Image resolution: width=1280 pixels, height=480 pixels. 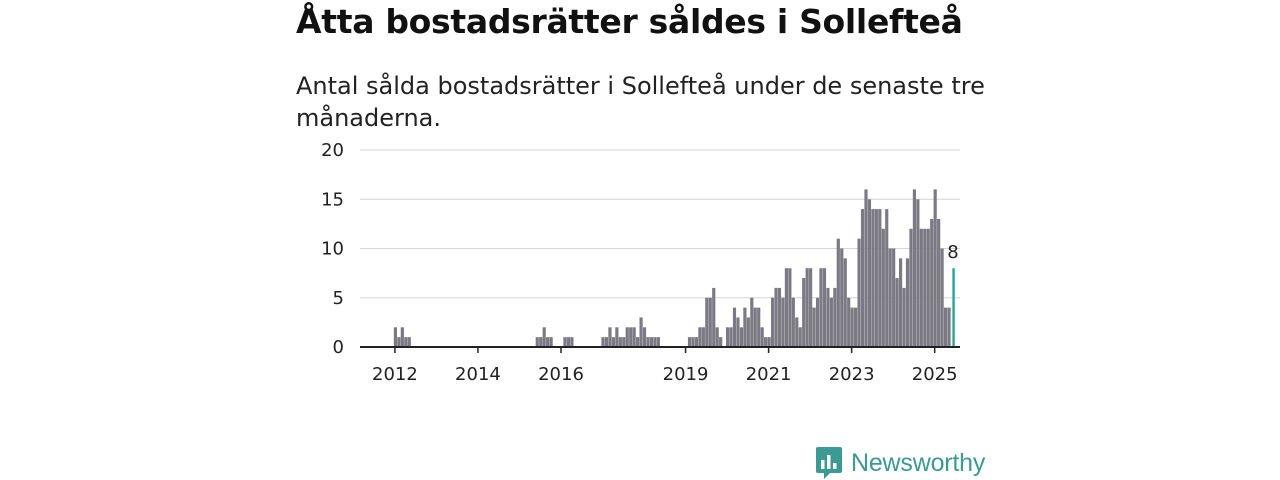 What do you see at coordinates (953, 307) in the screenshot?
I see `highlight-bar` at bounding box center [953, 307].